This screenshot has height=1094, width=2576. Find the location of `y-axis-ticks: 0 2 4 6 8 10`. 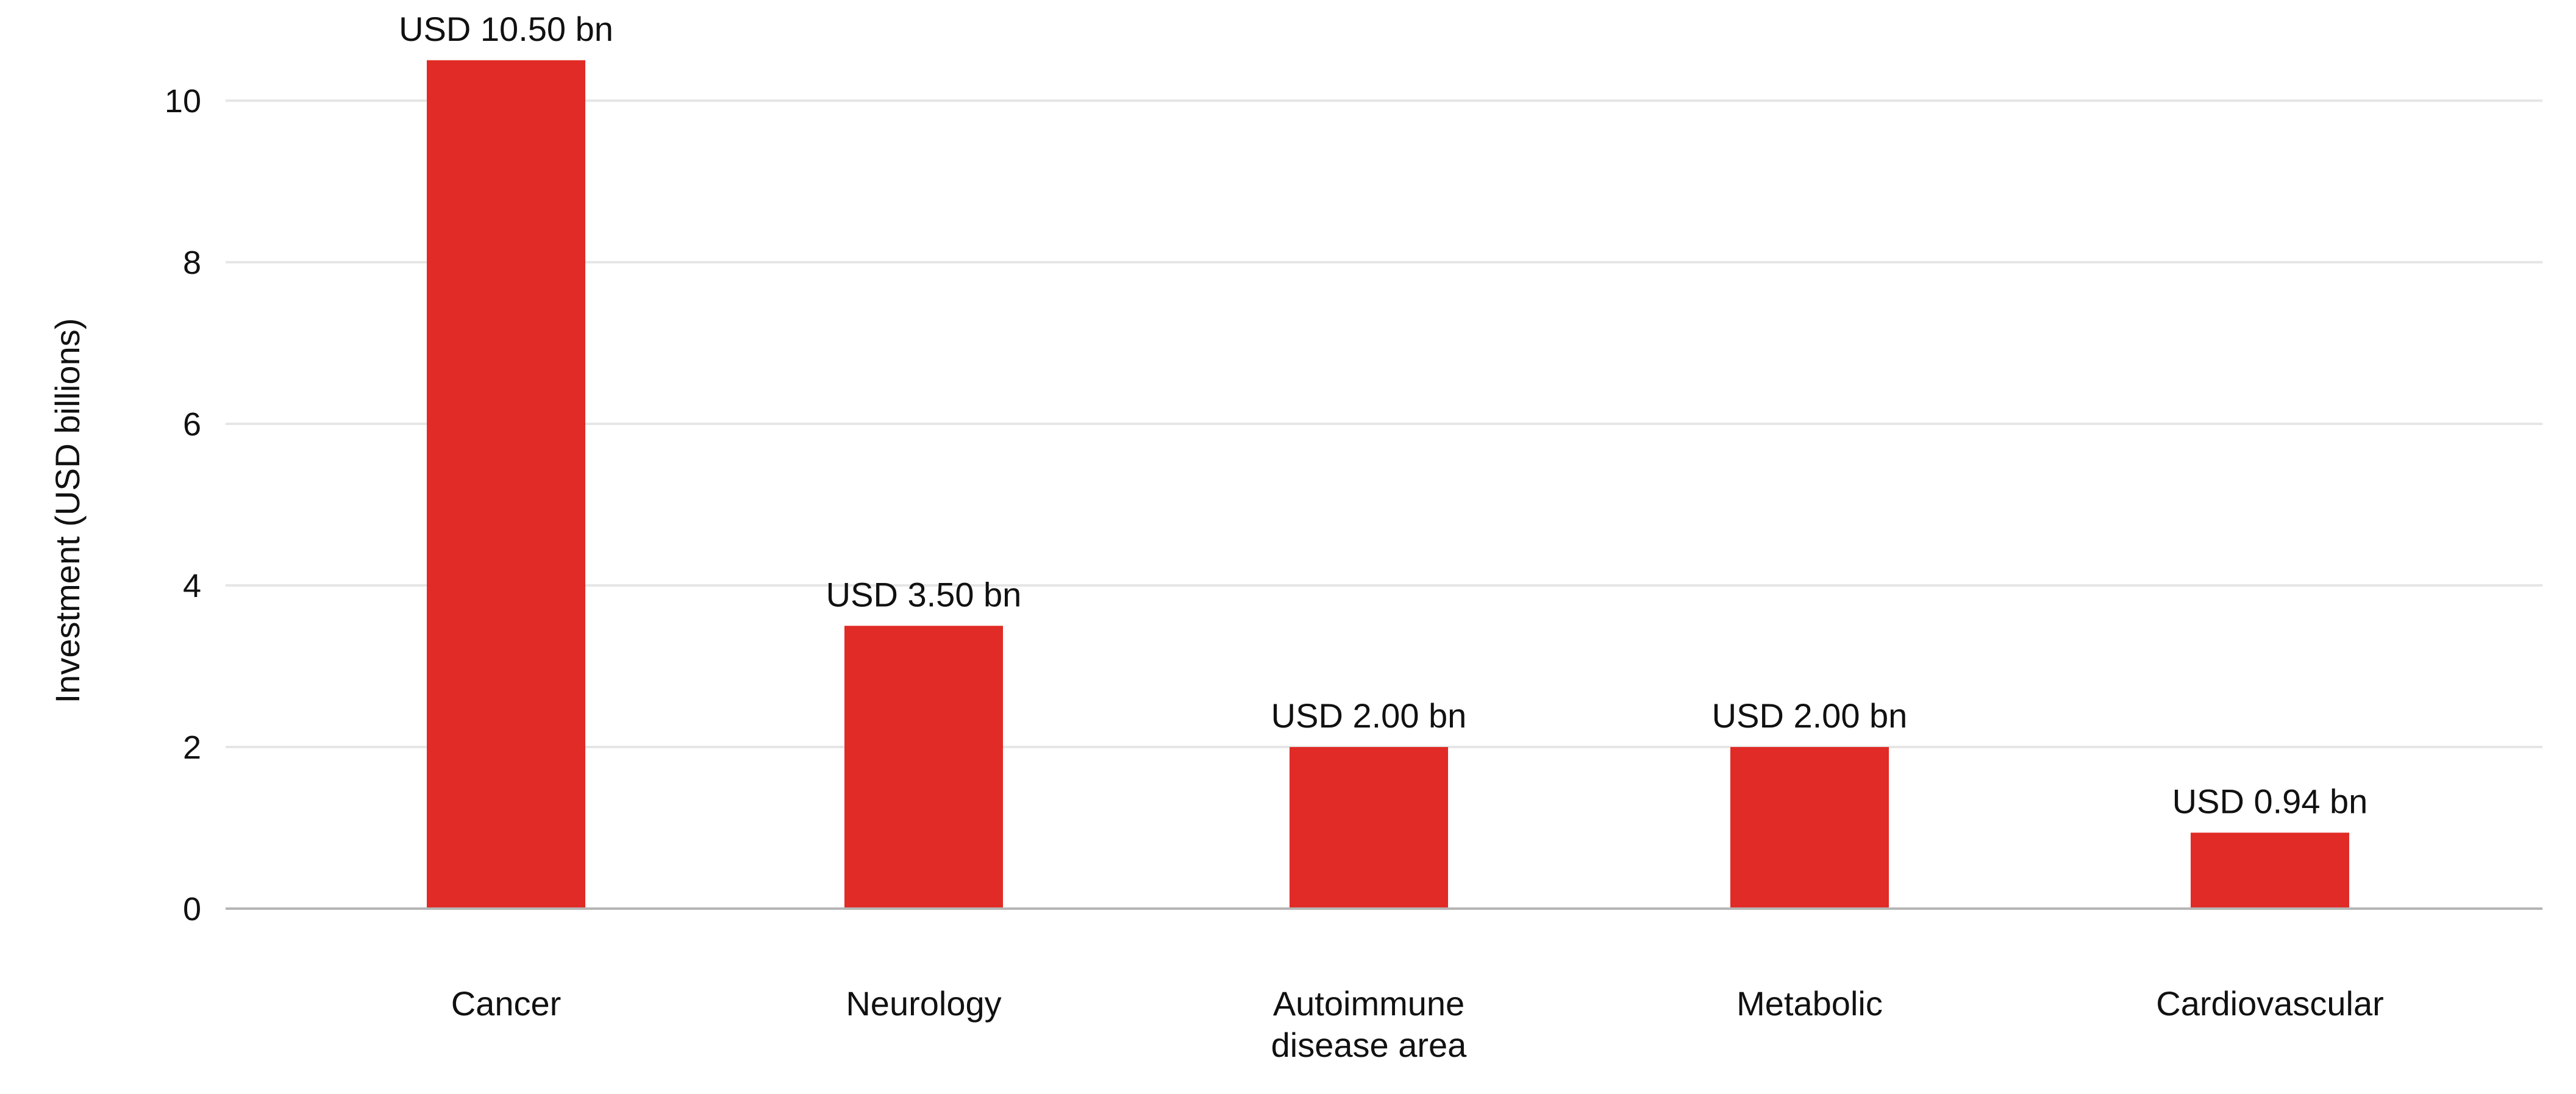

y-axis-ticks: 0 2 4 6 8 10 is located at coordinates (183, 505).